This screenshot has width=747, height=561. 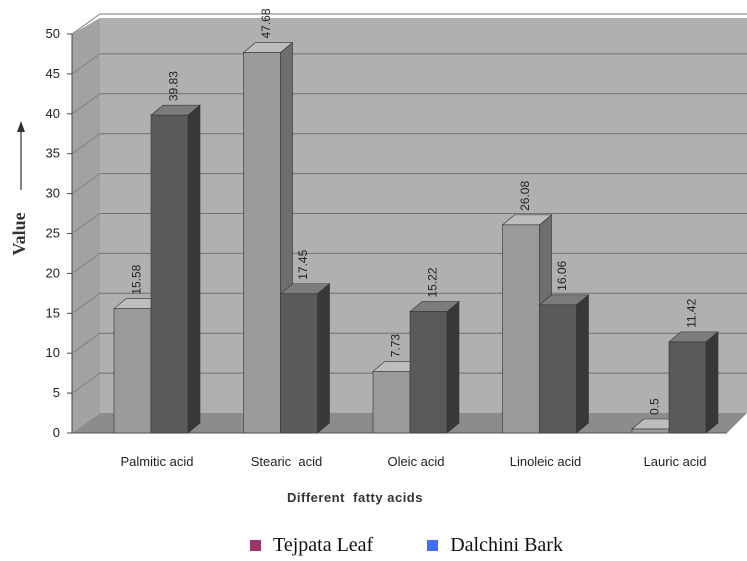 I want to click on y-tick-label: 30, so click(x=53, y=193).